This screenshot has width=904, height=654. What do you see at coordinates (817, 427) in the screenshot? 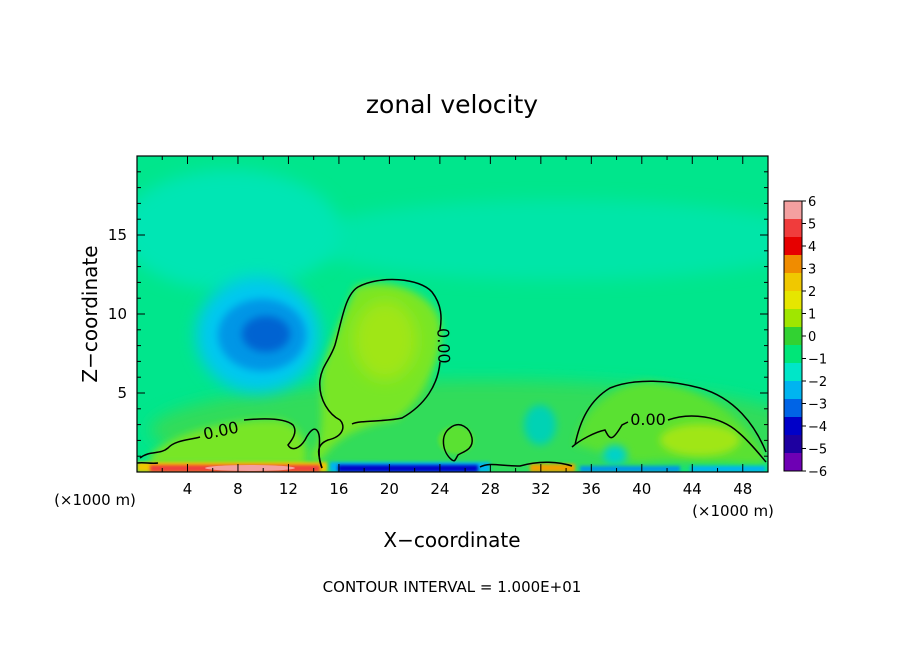
I see `colorbar-label: −4` at bounding box center [817, 427].